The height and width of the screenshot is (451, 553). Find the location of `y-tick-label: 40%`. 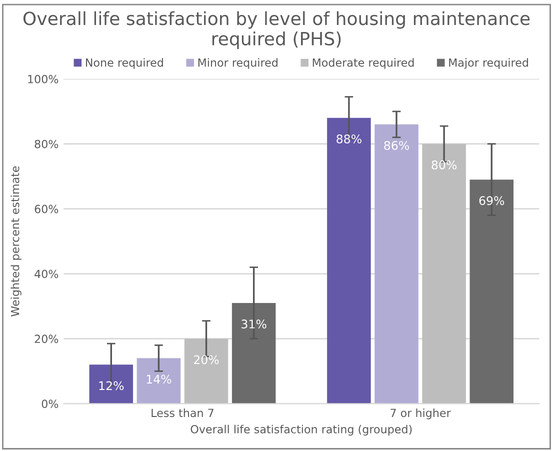

y-tick-label: 40% is located at coordinates (46, 274).